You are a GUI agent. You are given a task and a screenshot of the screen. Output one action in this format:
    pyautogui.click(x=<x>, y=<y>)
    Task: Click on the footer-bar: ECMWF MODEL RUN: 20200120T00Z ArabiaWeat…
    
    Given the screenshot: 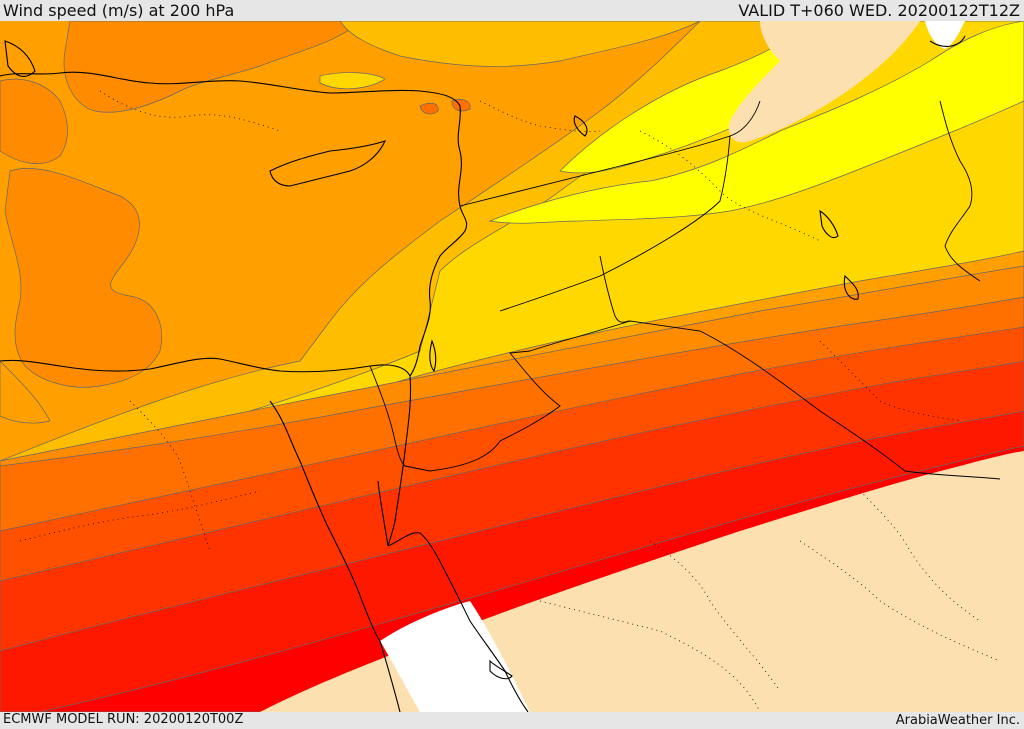 What is the action you would take?
    pyautogui.click(x=512, y=720)
    